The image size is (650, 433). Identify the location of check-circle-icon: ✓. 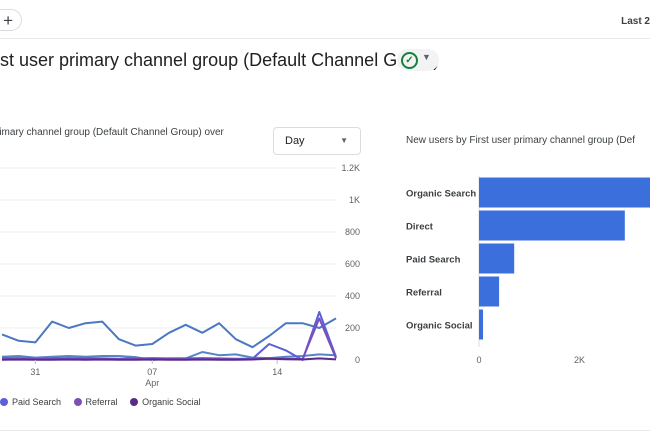
(409, 60).